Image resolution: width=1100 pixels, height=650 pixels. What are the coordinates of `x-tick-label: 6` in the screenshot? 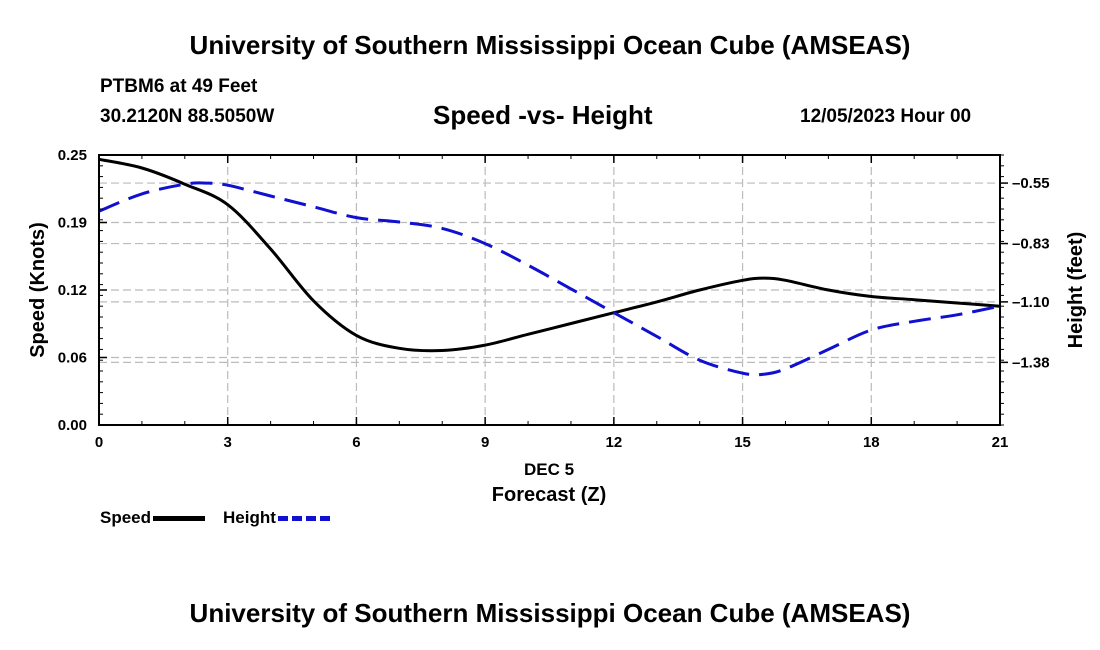 It's located at (356, 442).